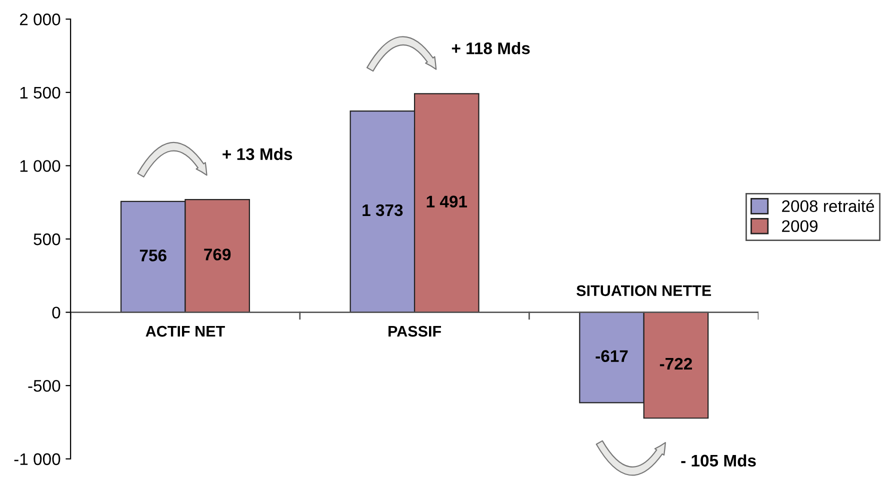 The image size is (882, 478). Describe the element at coordinates (153, 256) in the screenshot. I see `data-label: 756` at that location.